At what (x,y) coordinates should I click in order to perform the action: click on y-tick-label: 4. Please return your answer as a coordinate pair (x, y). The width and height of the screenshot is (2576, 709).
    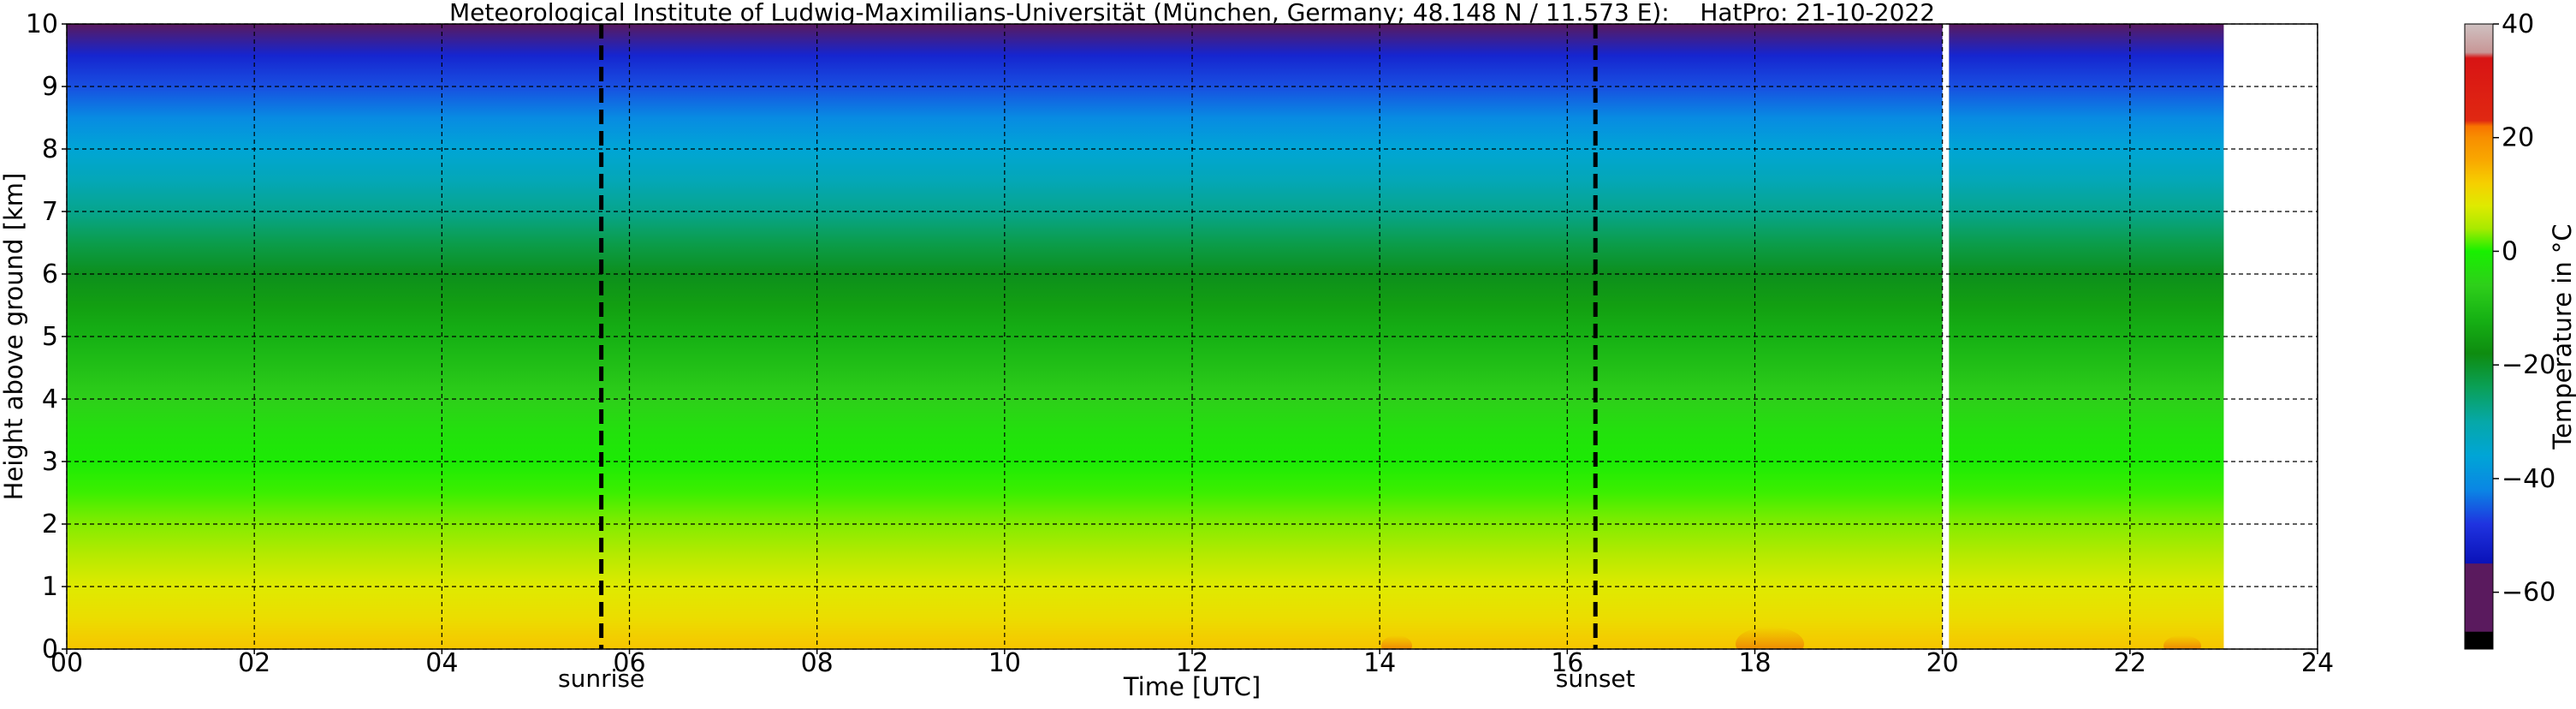
    Looking at the image, I should click on (50, 399).